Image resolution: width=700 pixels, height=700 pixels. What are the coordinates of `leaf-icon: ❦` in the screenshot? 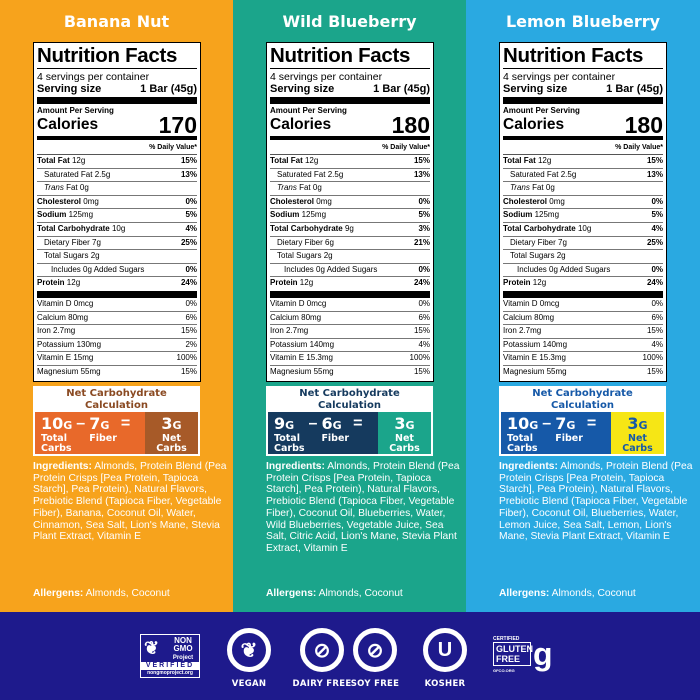 It's located at (249, 650).